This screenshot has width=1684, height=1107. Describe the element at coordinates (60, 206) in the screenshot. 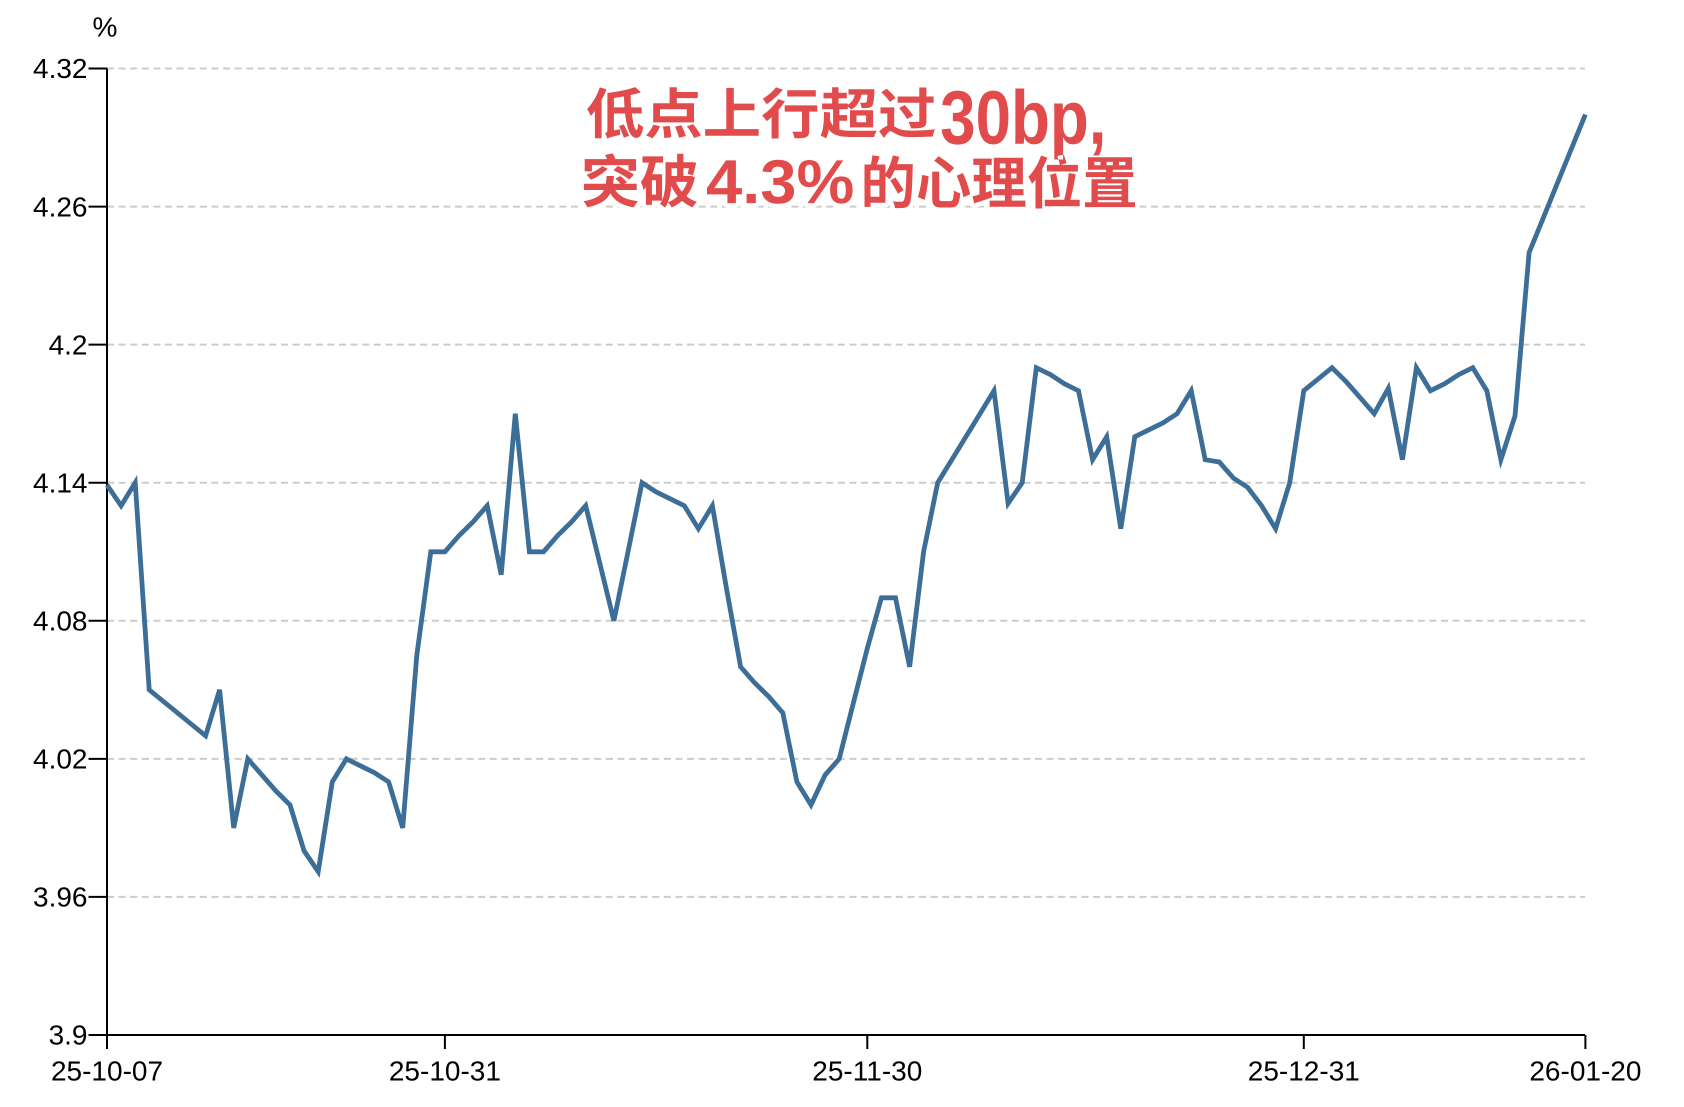

I see `svg-text: 4.26` at that location.